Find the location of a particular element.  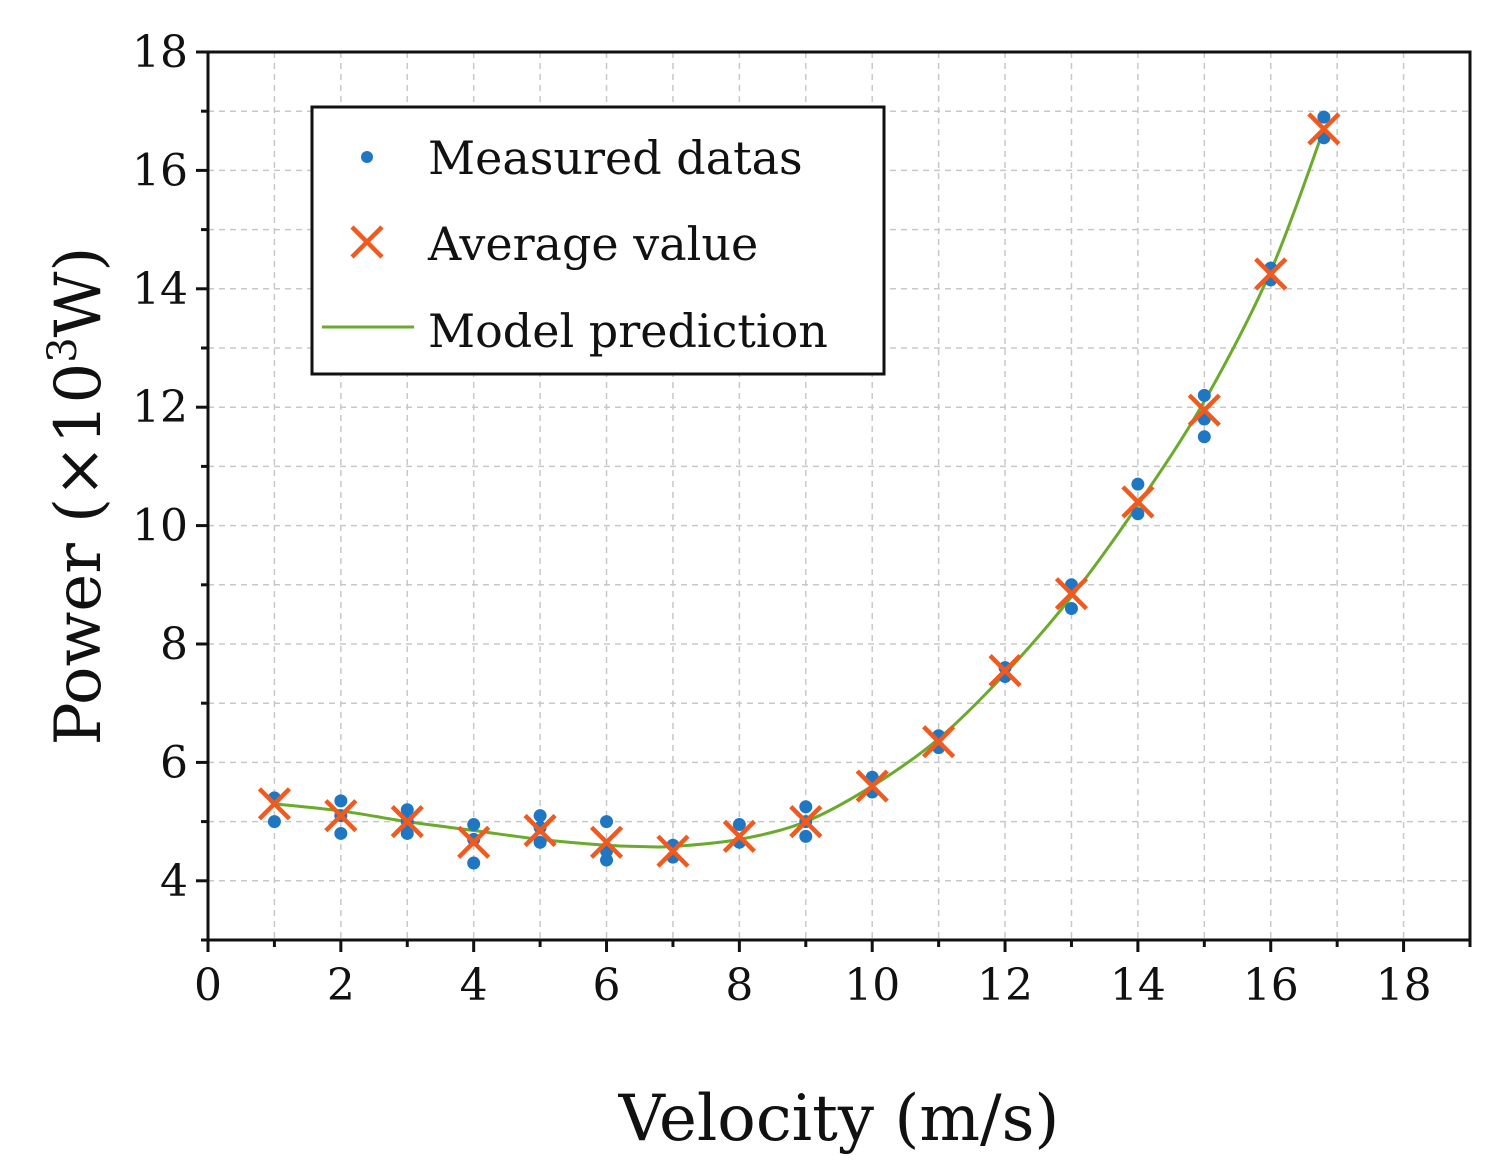

legend-item-measured: Measured datas is located at coordinates (582, 158).